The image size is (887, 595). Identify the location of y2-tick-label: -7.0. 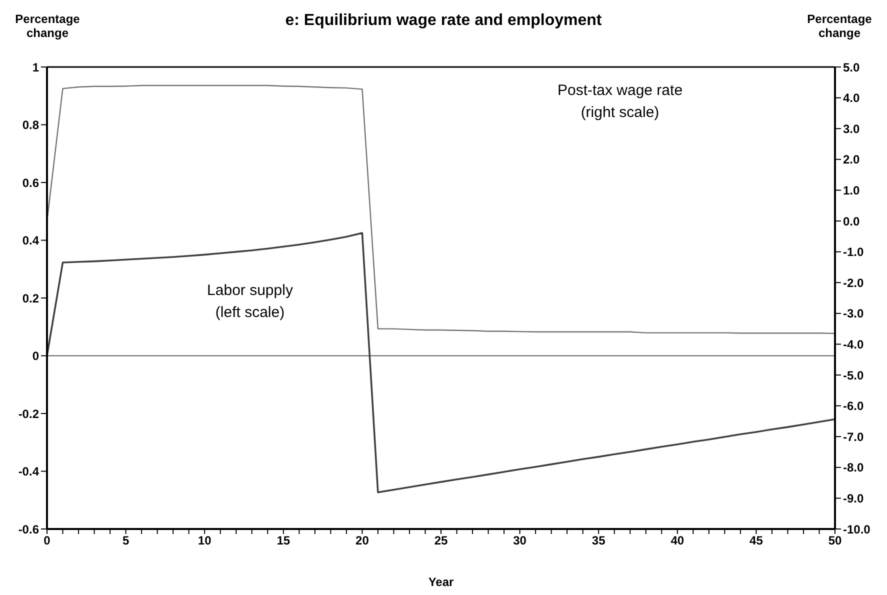
(853, 437).